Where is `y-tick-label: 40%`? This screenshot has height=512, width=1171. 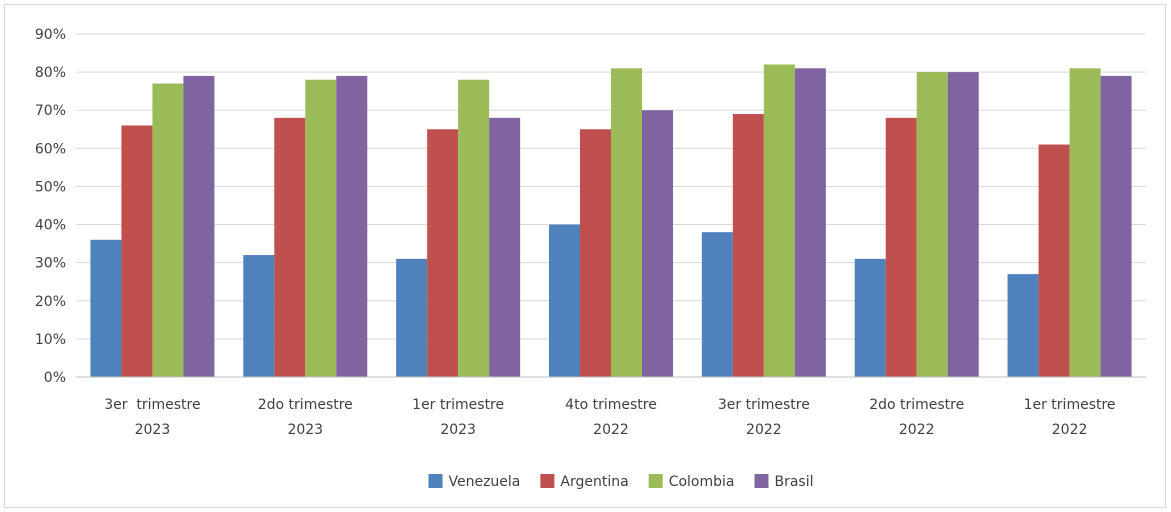
y-tick-label: 40% is located at coordinates (50, 226).